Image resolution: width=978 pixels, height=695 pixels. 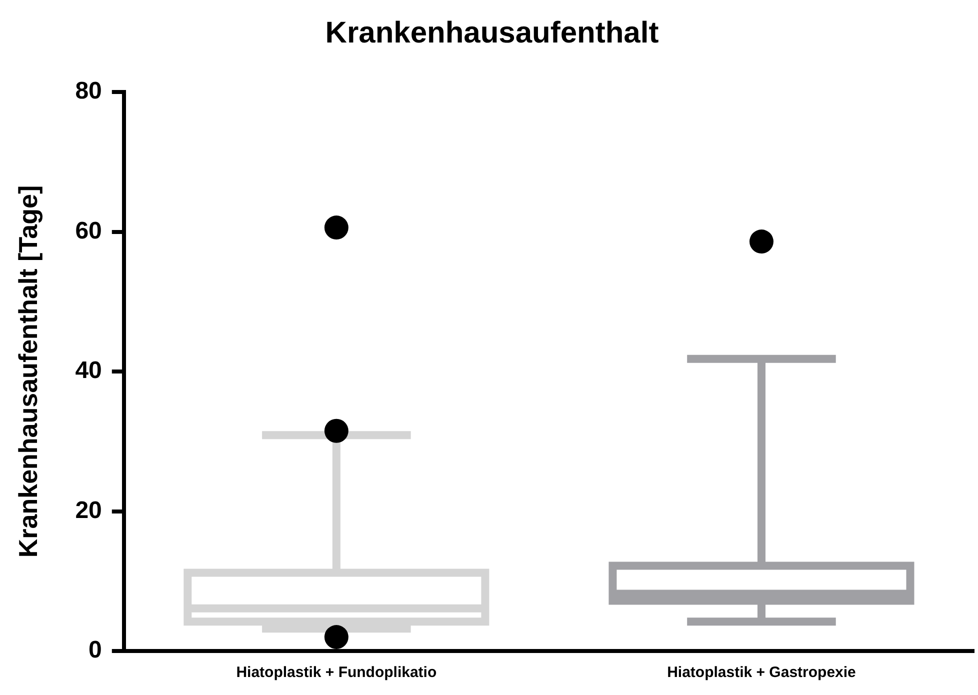 What do you see at coordinates (88, 230) in the screenshot?
I see `y-tick-label: 60` at bounding box center [88, 230].